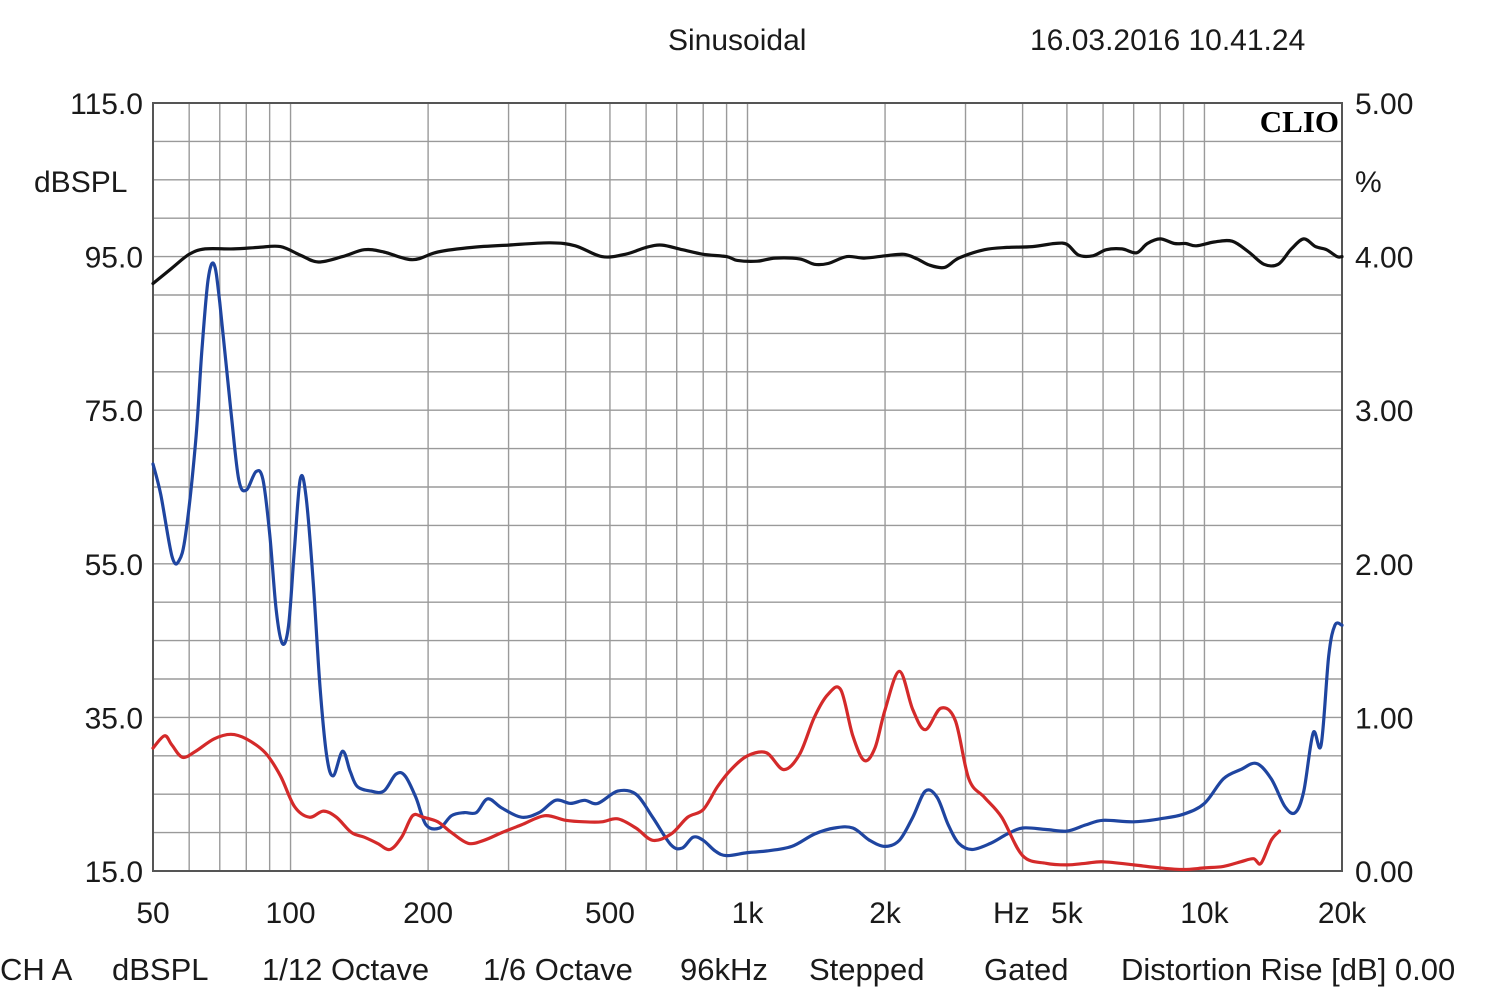 The width and height of the screenshot is (1499, 1007). I want to click on footer-sweep-mode: Stepped, so click(867, 969).